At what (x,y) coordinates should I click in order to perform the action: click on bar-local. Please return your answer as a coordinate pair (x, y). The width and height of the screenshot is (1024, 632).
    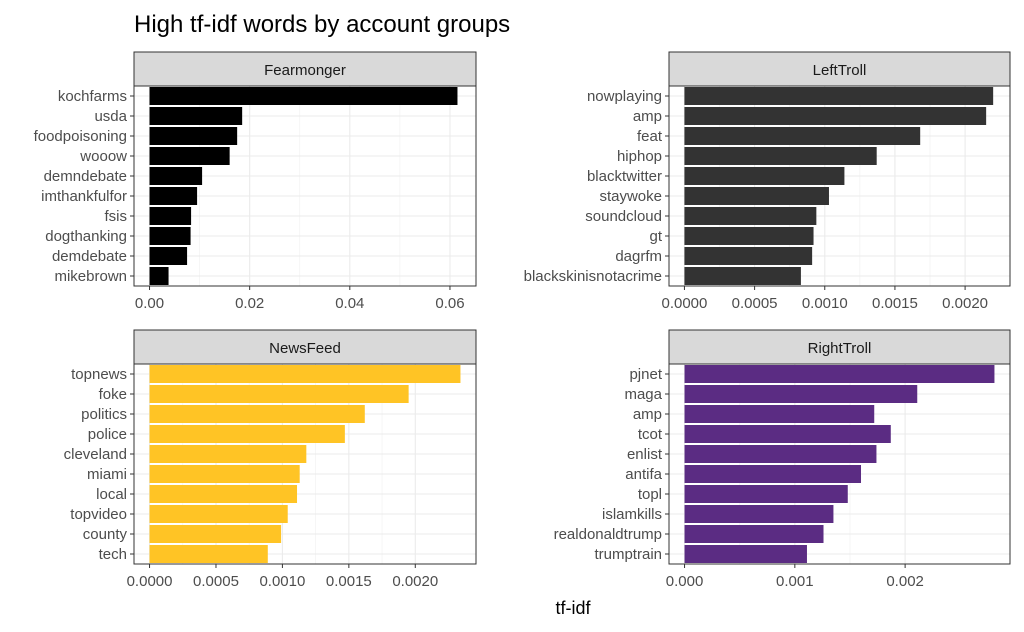
    Looking at the image, I should click on (223, 494).